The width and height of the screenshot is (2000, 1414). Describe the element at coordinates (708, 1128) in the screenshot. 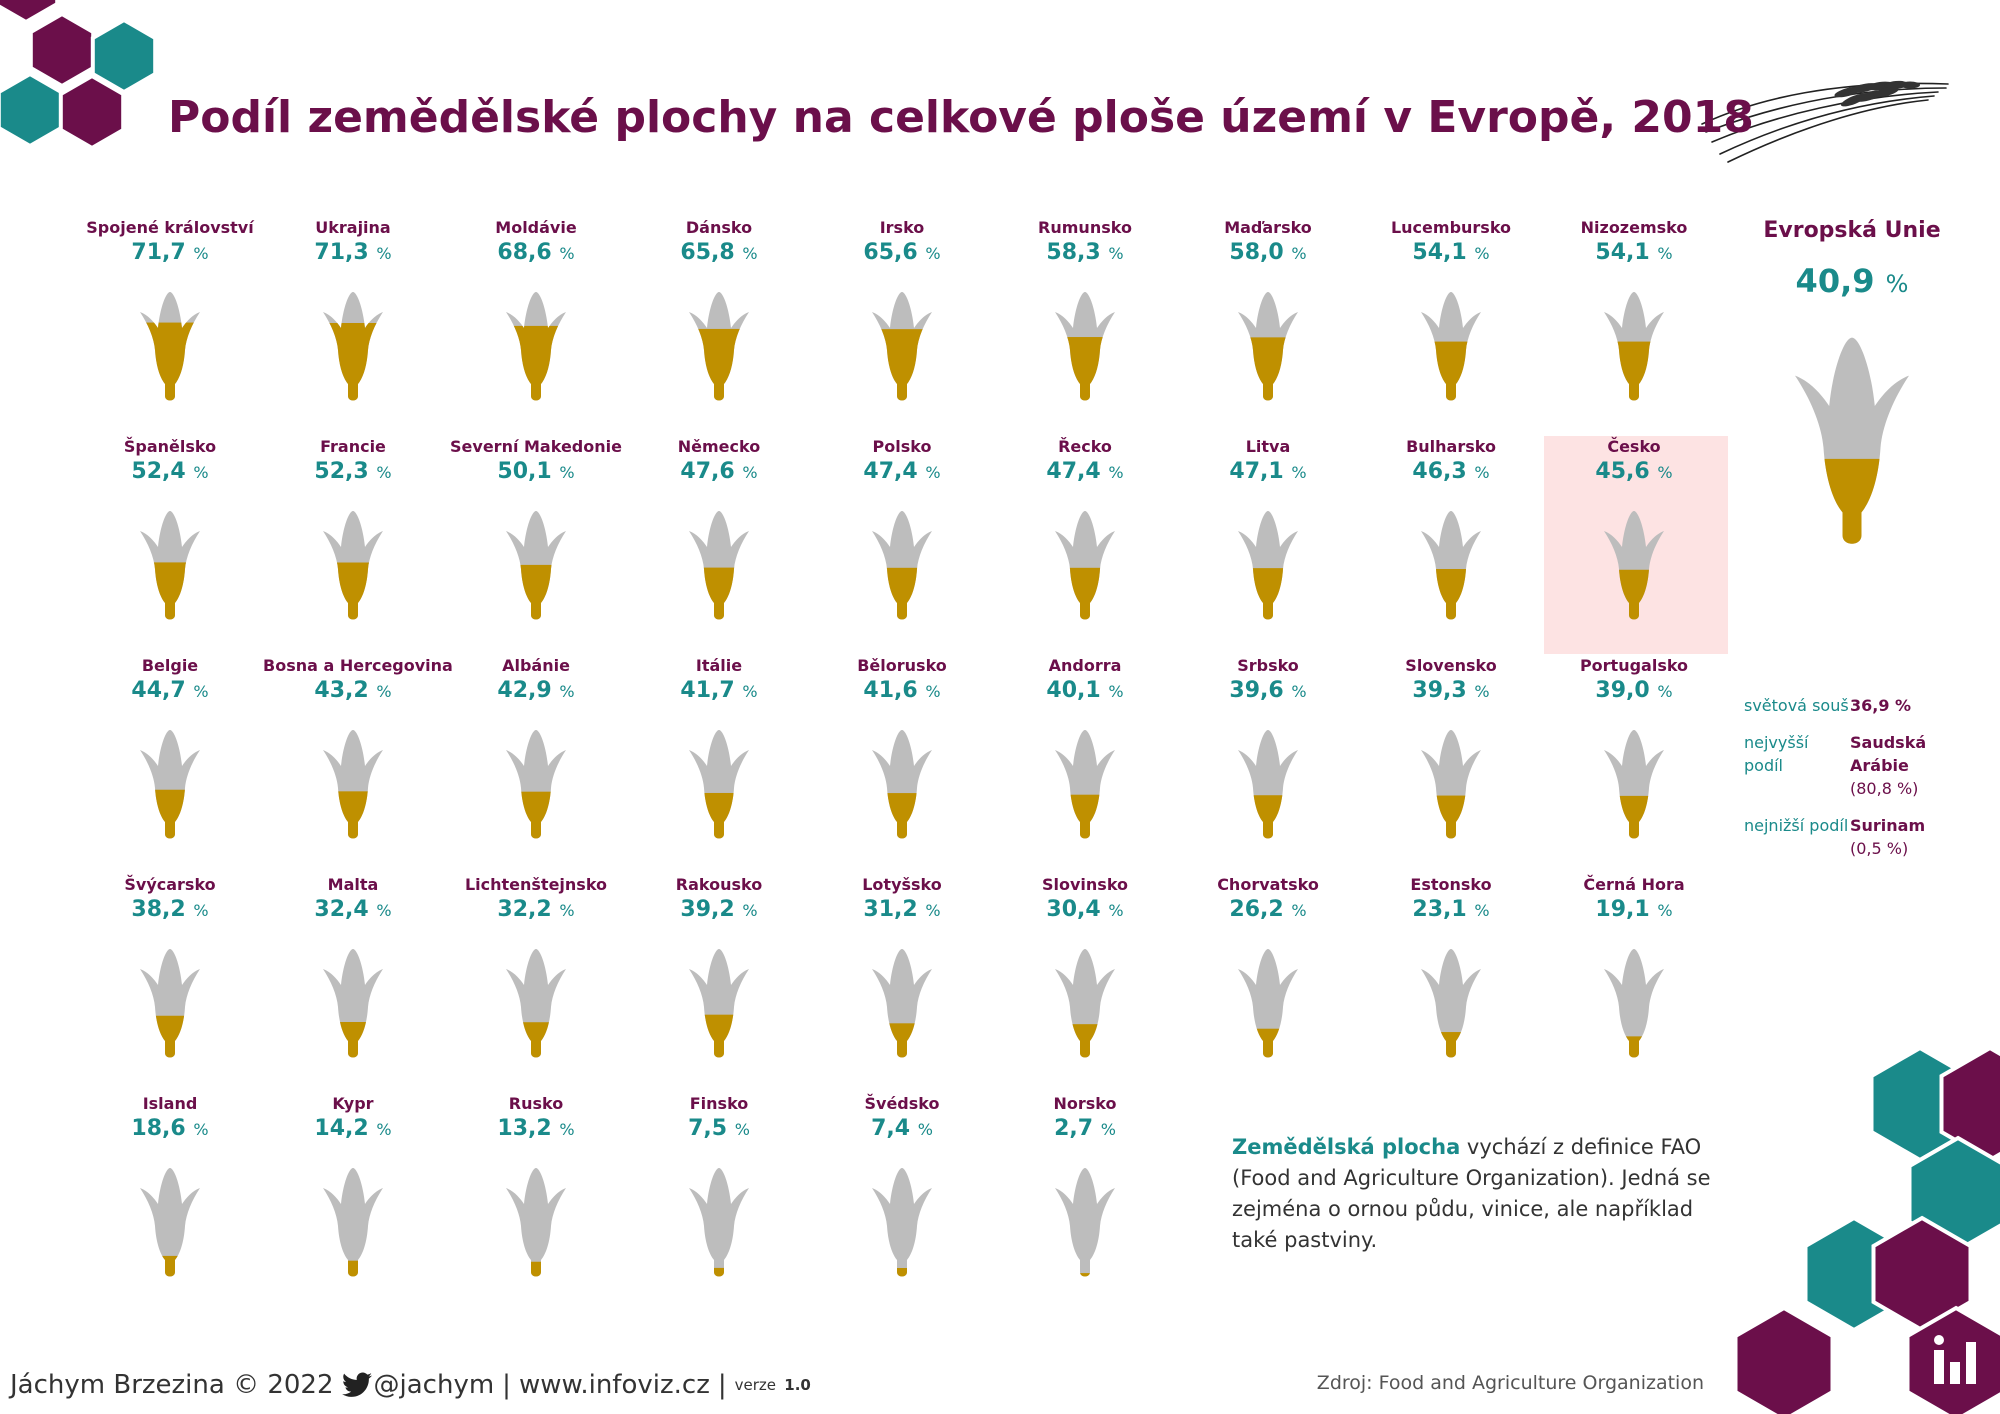

I see `country-value-number: 7,5` at that location.